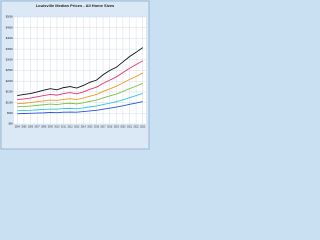  Describe the element at coordinates (57, 128) in the screenshot. I see `x-tick-label: 2010` at that location.